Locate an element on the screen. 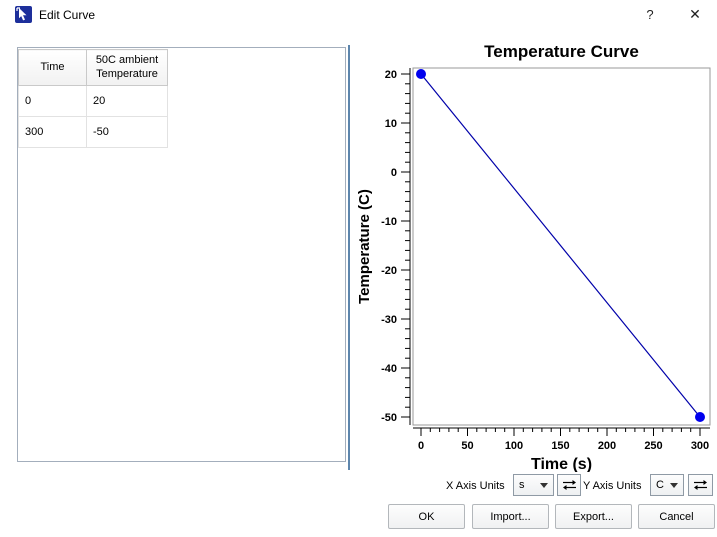 The image size is (717, 537). x-tick-label: 300 is located at coordinates (700, 446).